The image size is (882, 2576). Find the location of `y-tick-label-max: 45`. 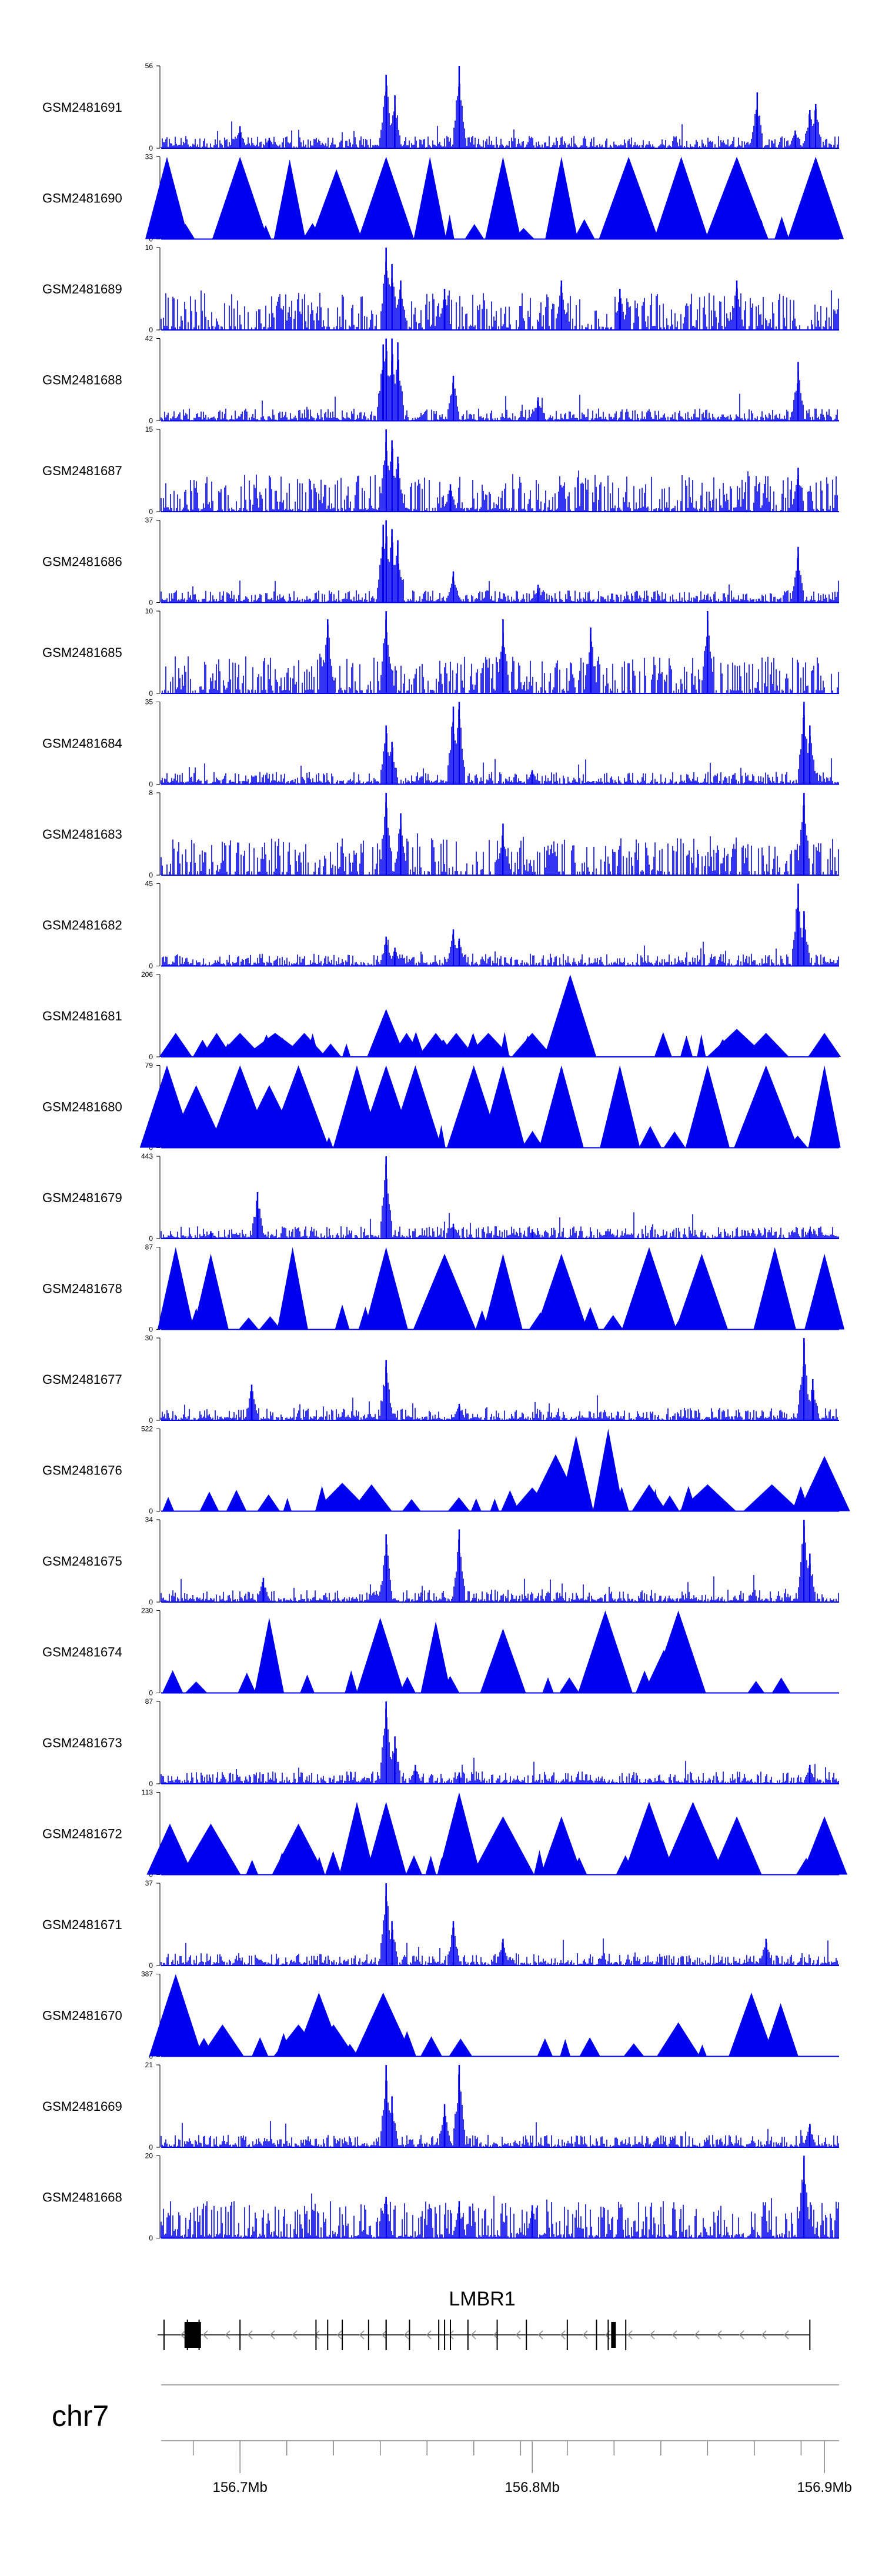

y-tick-label-max: 45 is located at coordinates (149, 884).